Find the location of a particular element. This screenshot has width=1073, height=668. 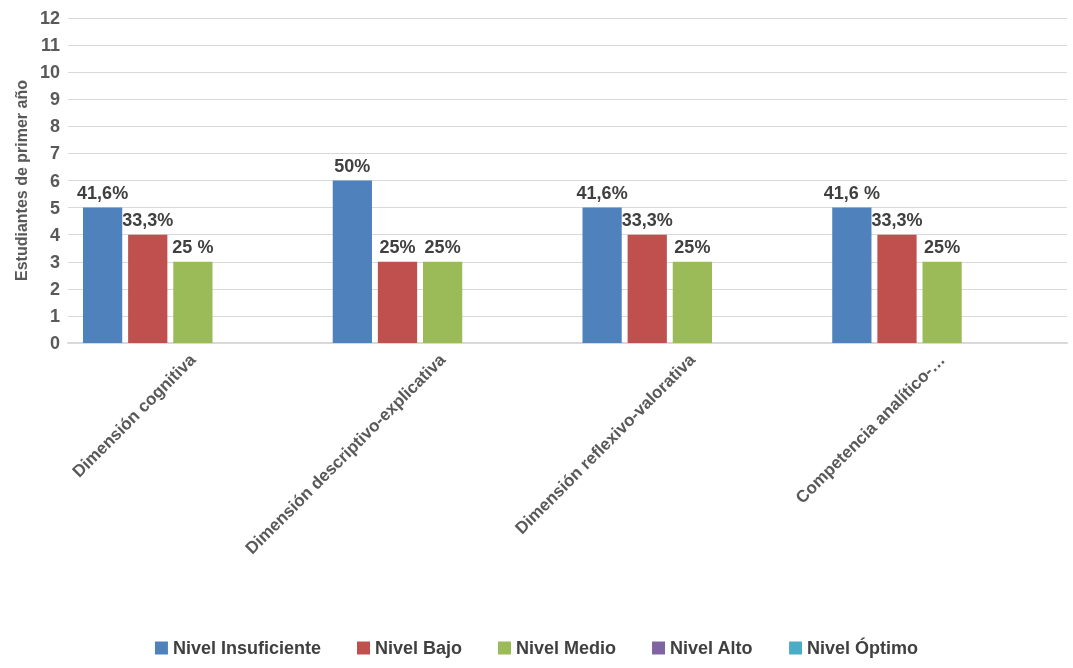

annotation: 41,6 % is located at coordinates (851, 192).